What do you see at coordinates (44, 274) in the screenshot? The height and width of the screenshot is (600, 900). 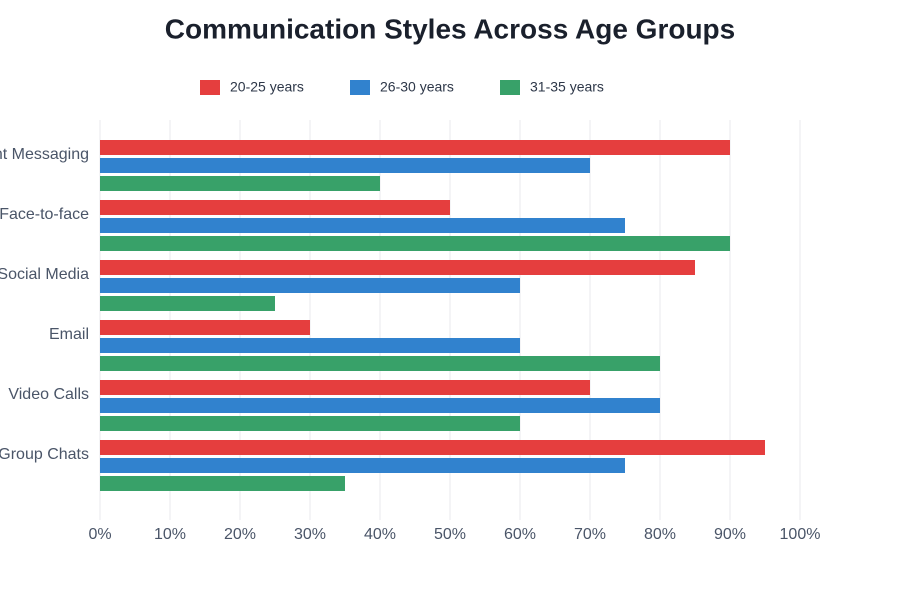 I see `y-tick-label: Social Media` at bounding box center [44, 274].